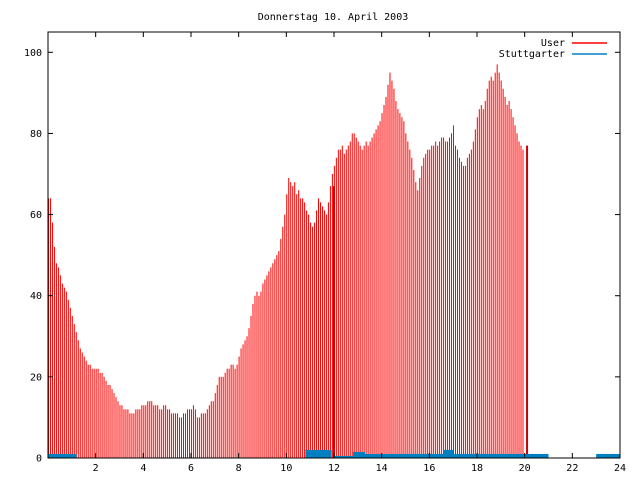  I want to click on x-tick-label: 4, so click(143, 468).